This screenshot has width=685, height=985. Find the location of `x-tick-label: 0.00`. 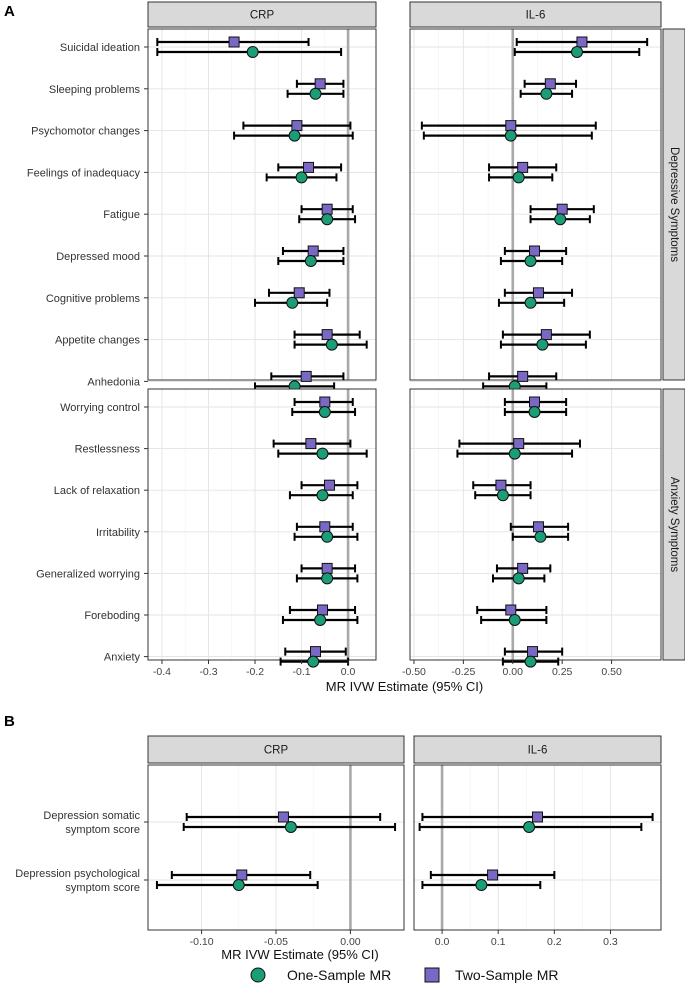

x-tick-label: 0.00 is located at coordinates (513, 672).